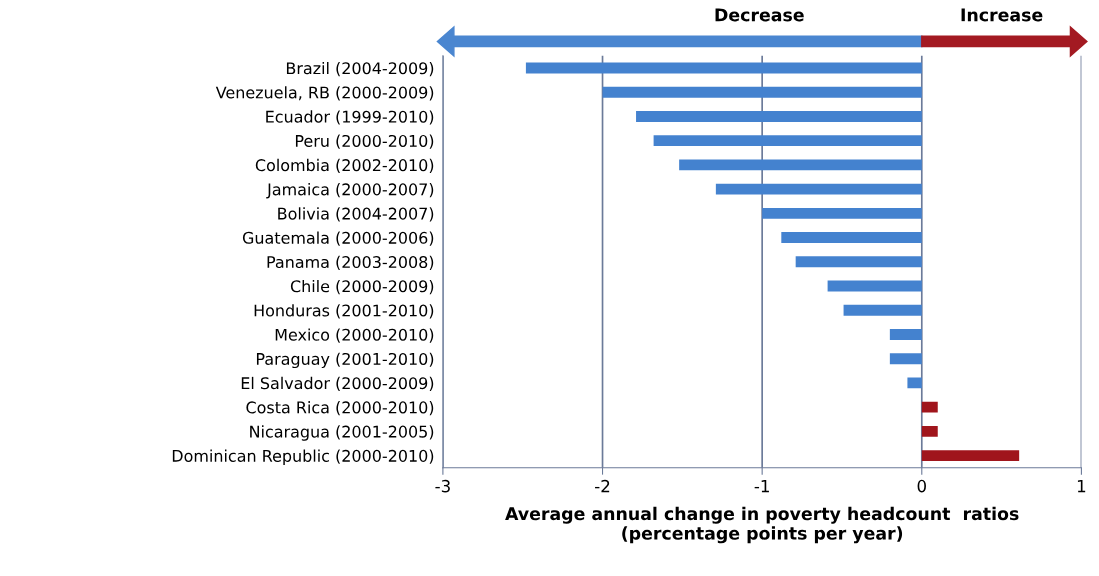  I want to click on y-tick-label: Jamaica (2000-2007), so click(350, 191).